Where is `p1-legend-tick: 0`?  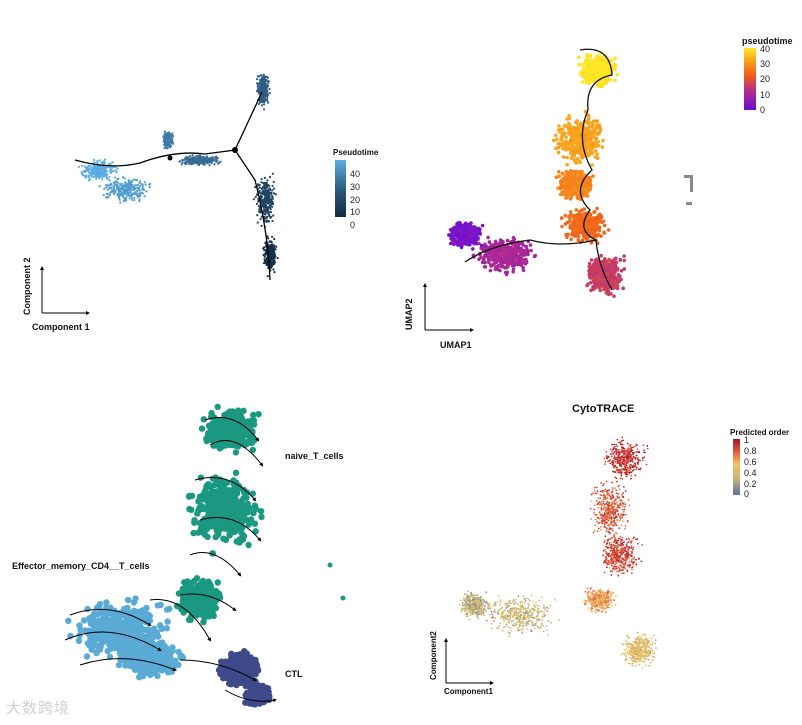 p1-legend-tick: 0 is located at coordinates (352, 225).